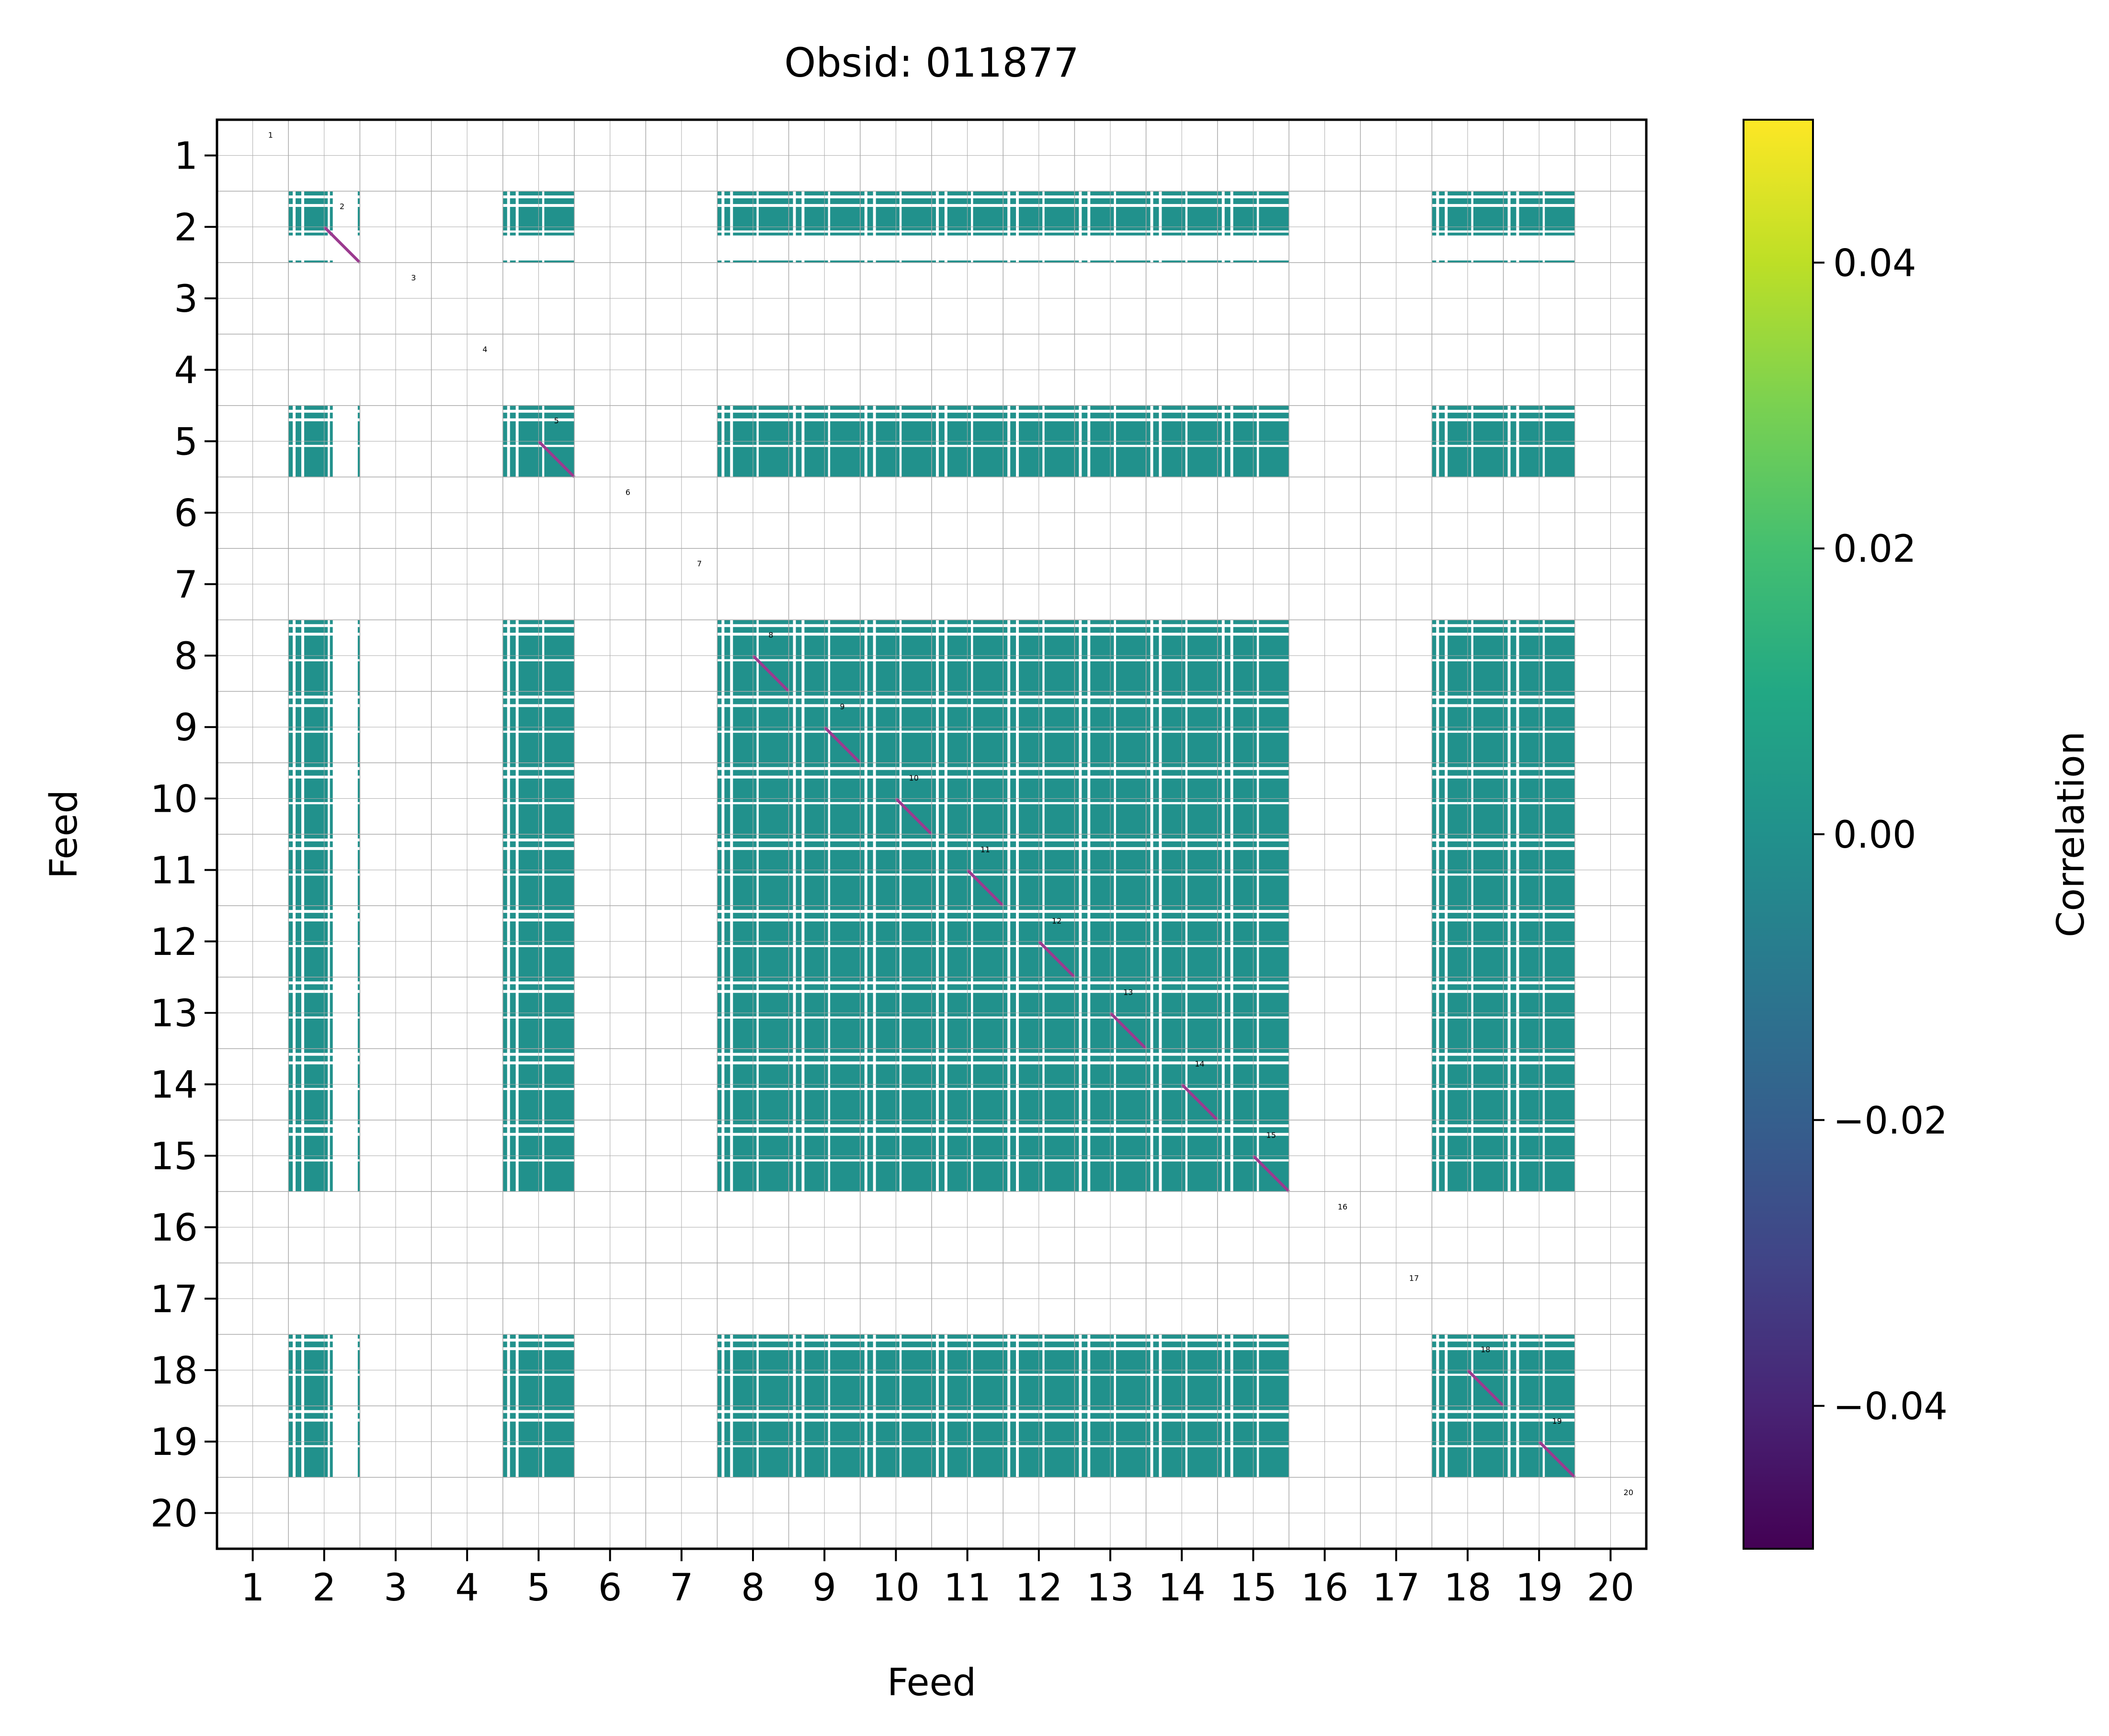  I want to click on feed-annotation-1: 1, so click(270, 134).